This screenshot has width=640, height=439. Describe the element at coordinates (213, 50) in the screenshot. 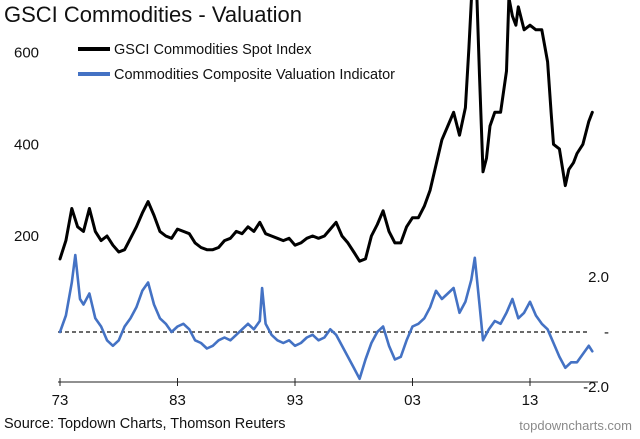

I see `legend-label: GSCI Commodities Spot Index` at that location.